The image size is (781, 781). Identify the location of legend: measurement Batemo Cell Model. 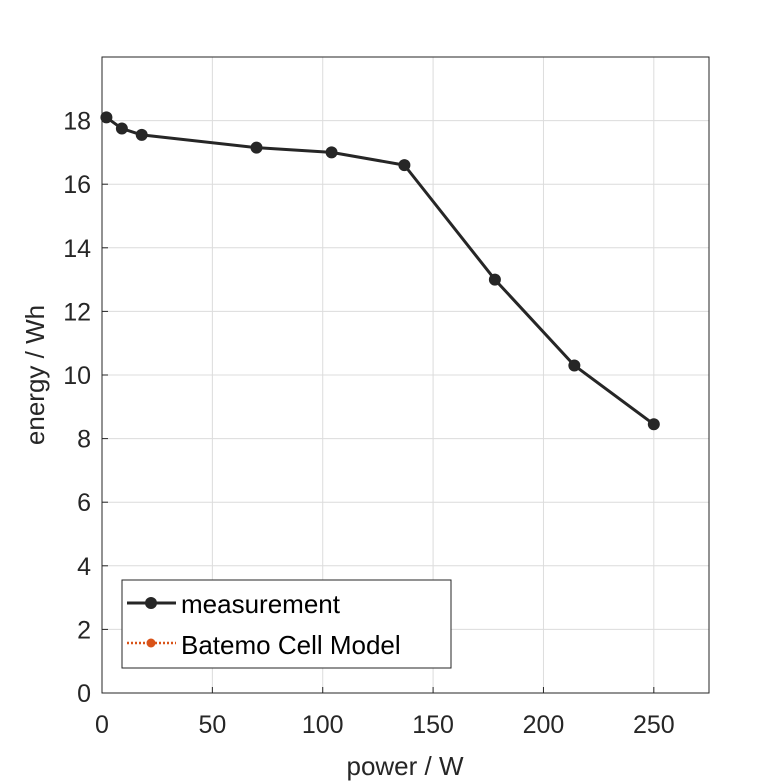
(286, 624).